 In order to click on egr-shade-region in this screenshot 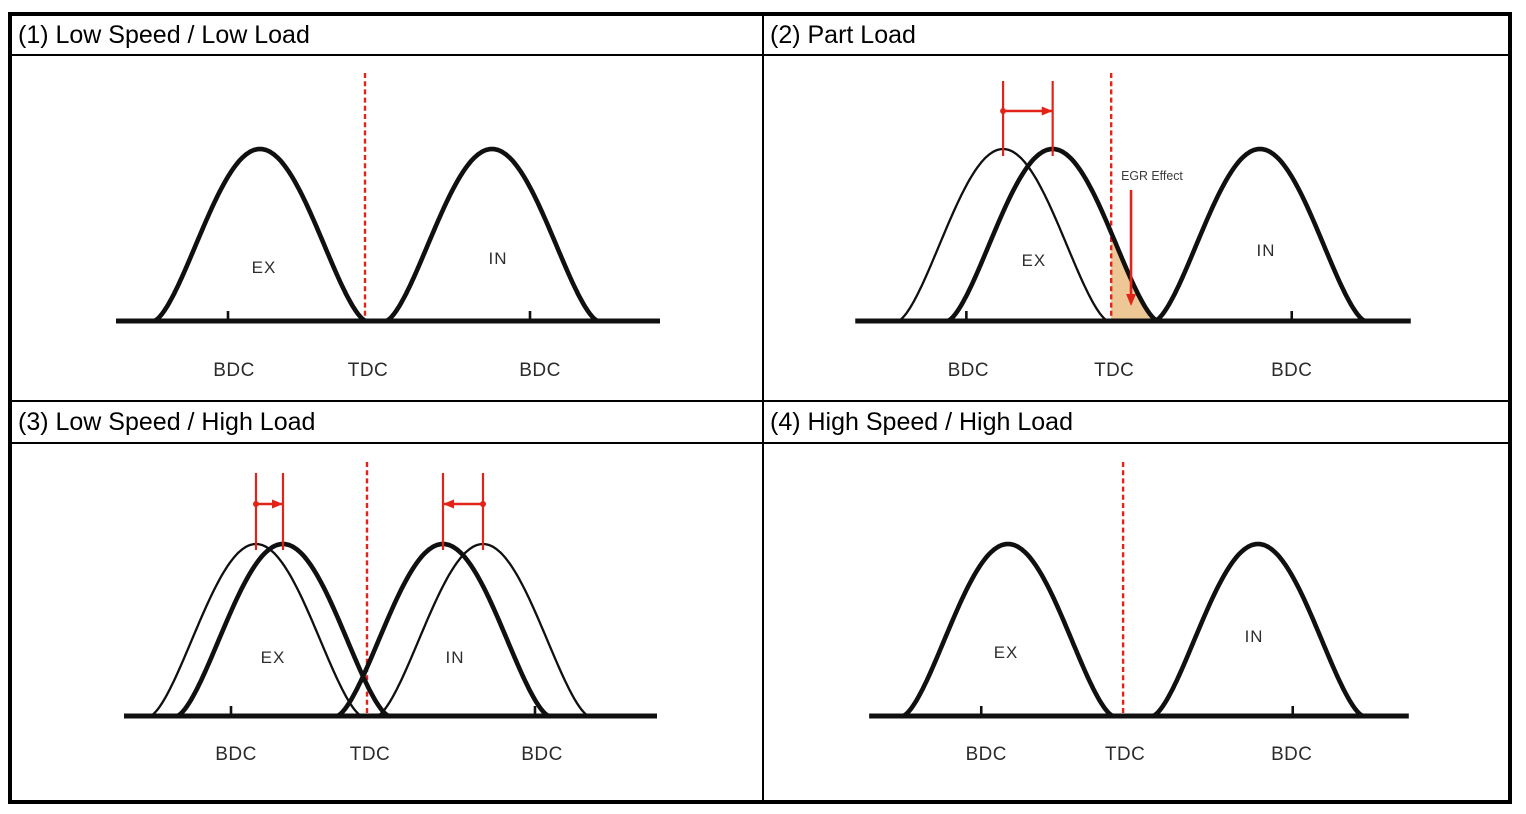, I will do `click(1134, 277)`.